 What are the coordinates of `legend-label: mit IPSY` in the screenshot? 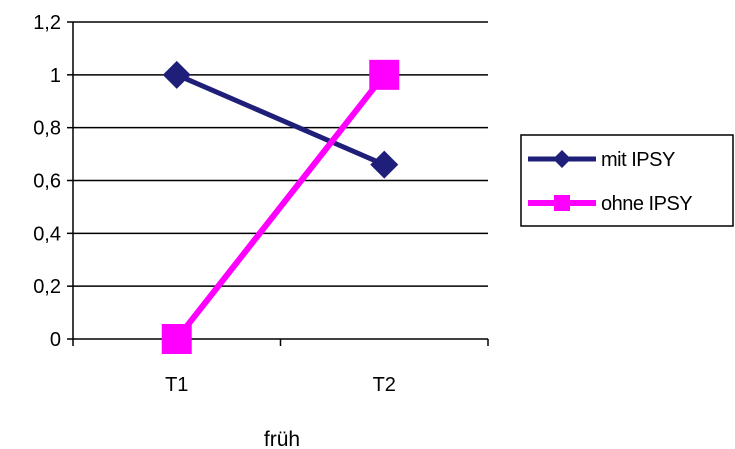 It's located at (638, 160).